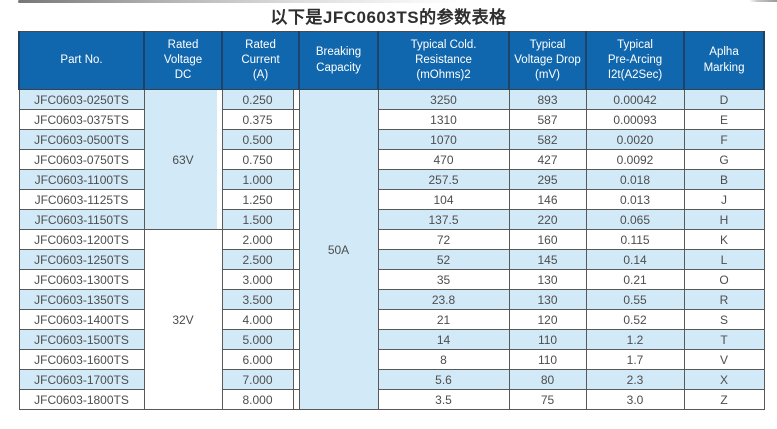 The width and height of the screenshot is (777, 429). I want to click on cell-resistance: 23.8, so click(443, 299).